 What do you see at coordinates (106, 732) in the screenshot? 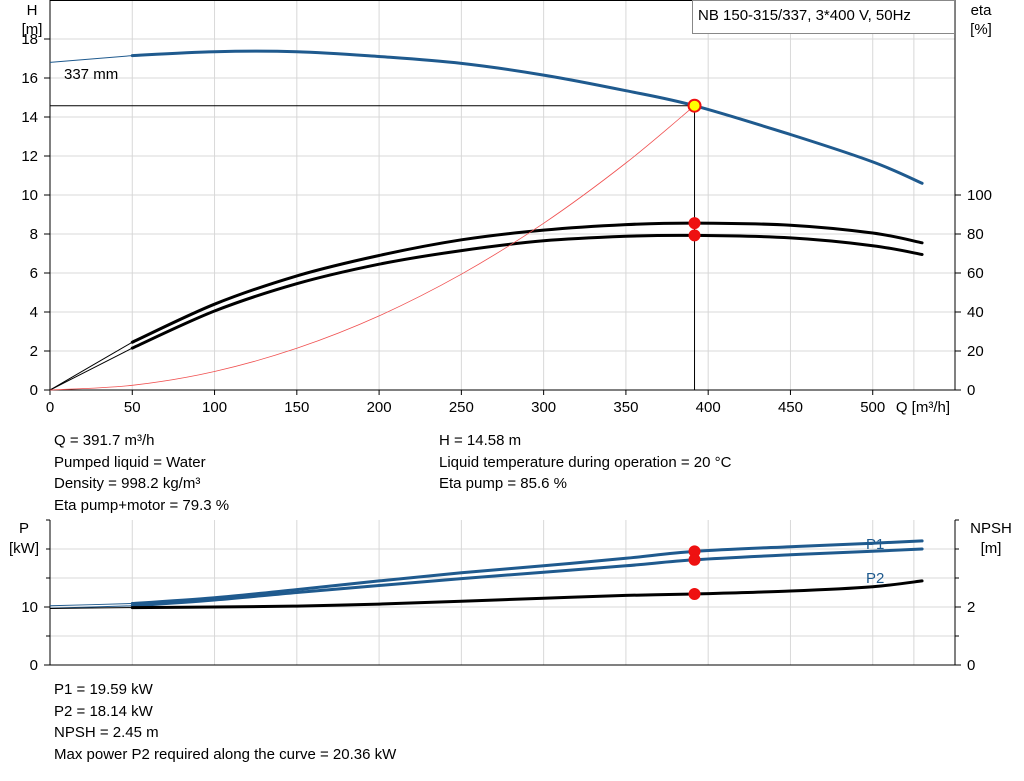
I see `info-npsh: NPSH = 2.45 m` at bounding box center [106, 732].